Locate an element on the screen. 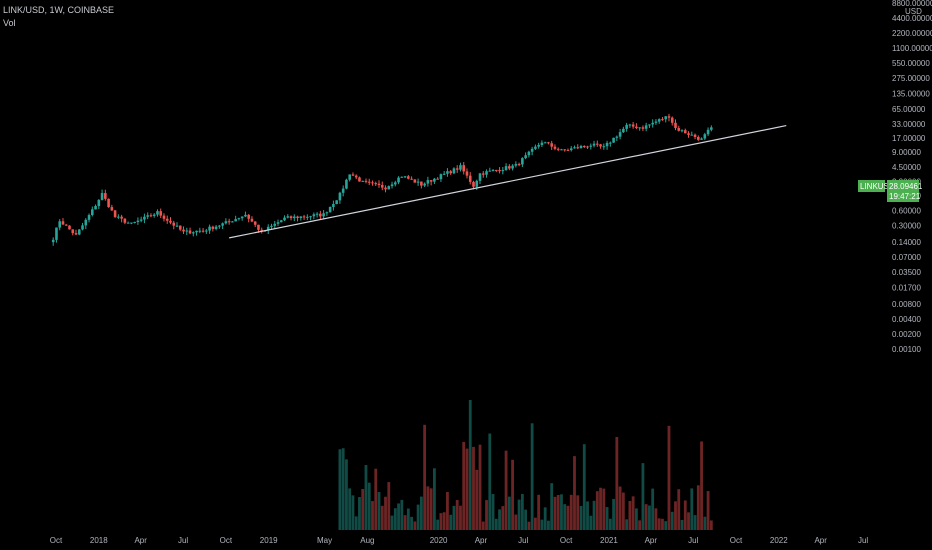 The image size is (932, 550). time-tick-label: 2022 is located at coordinates (779, 540).